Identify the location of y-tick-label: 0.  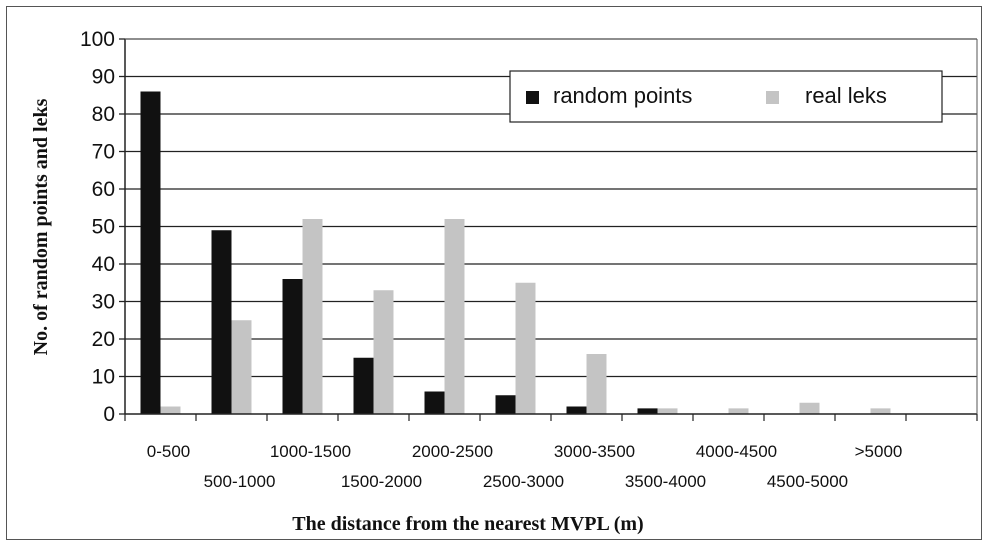
(109, 414).